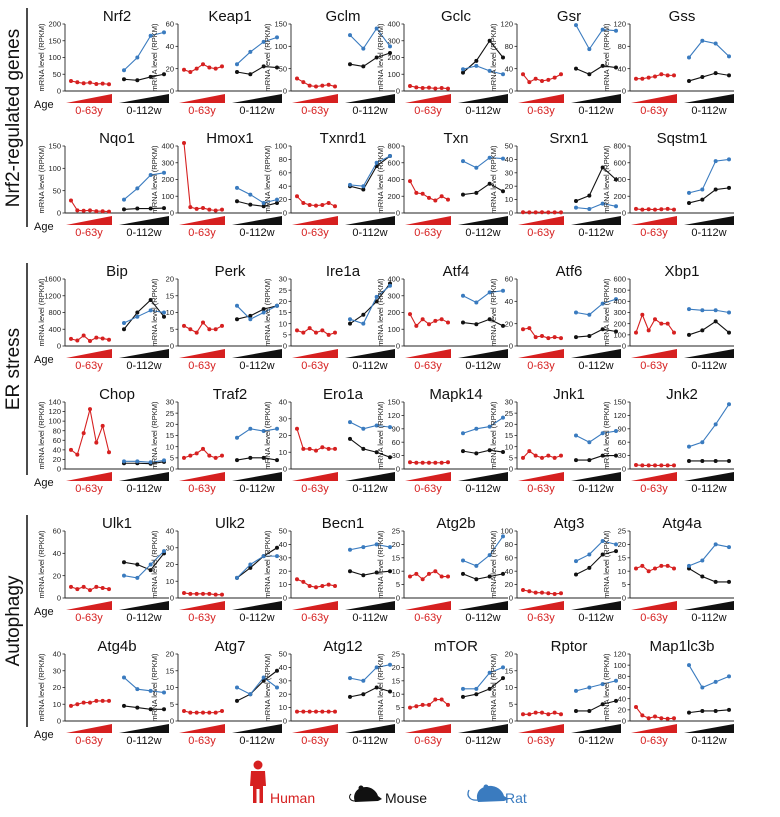 The width and height of the screenshot is (780, 817). I want to click on panel-title: Jnk1, so click(569, 394).